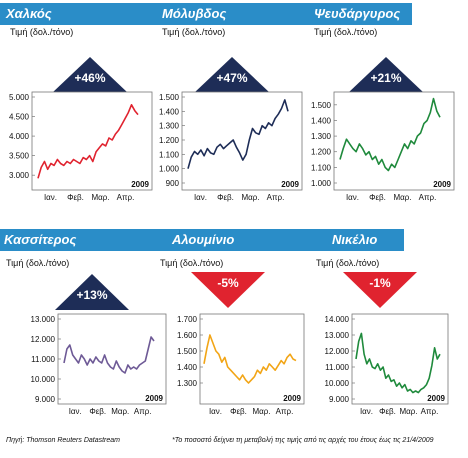 The height and width of the screenshot is (458, 468). What do you see at coordinates (292, 398) in the screenshot?
I see `year-label-aluminium: 2009` at bounding box center [292, 398].